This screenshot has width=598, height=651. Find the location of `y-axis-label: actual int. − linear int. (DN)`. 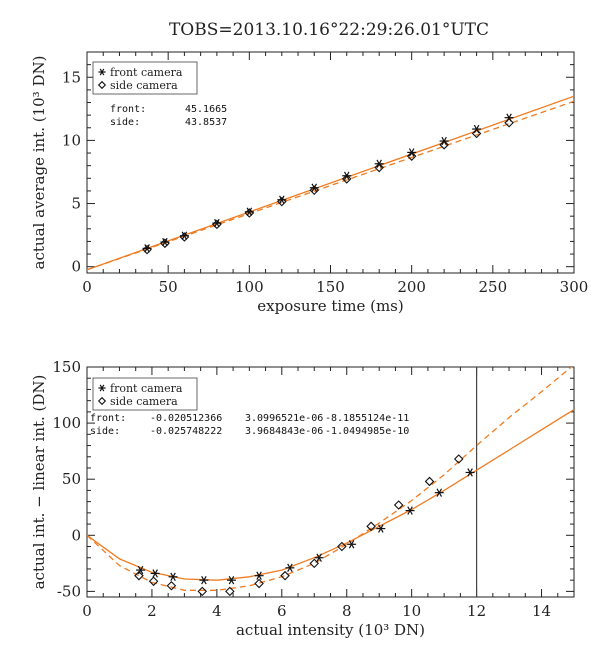

y-axis-label: actual int. − linear int. (DN) is located at coordinates (39, 482).